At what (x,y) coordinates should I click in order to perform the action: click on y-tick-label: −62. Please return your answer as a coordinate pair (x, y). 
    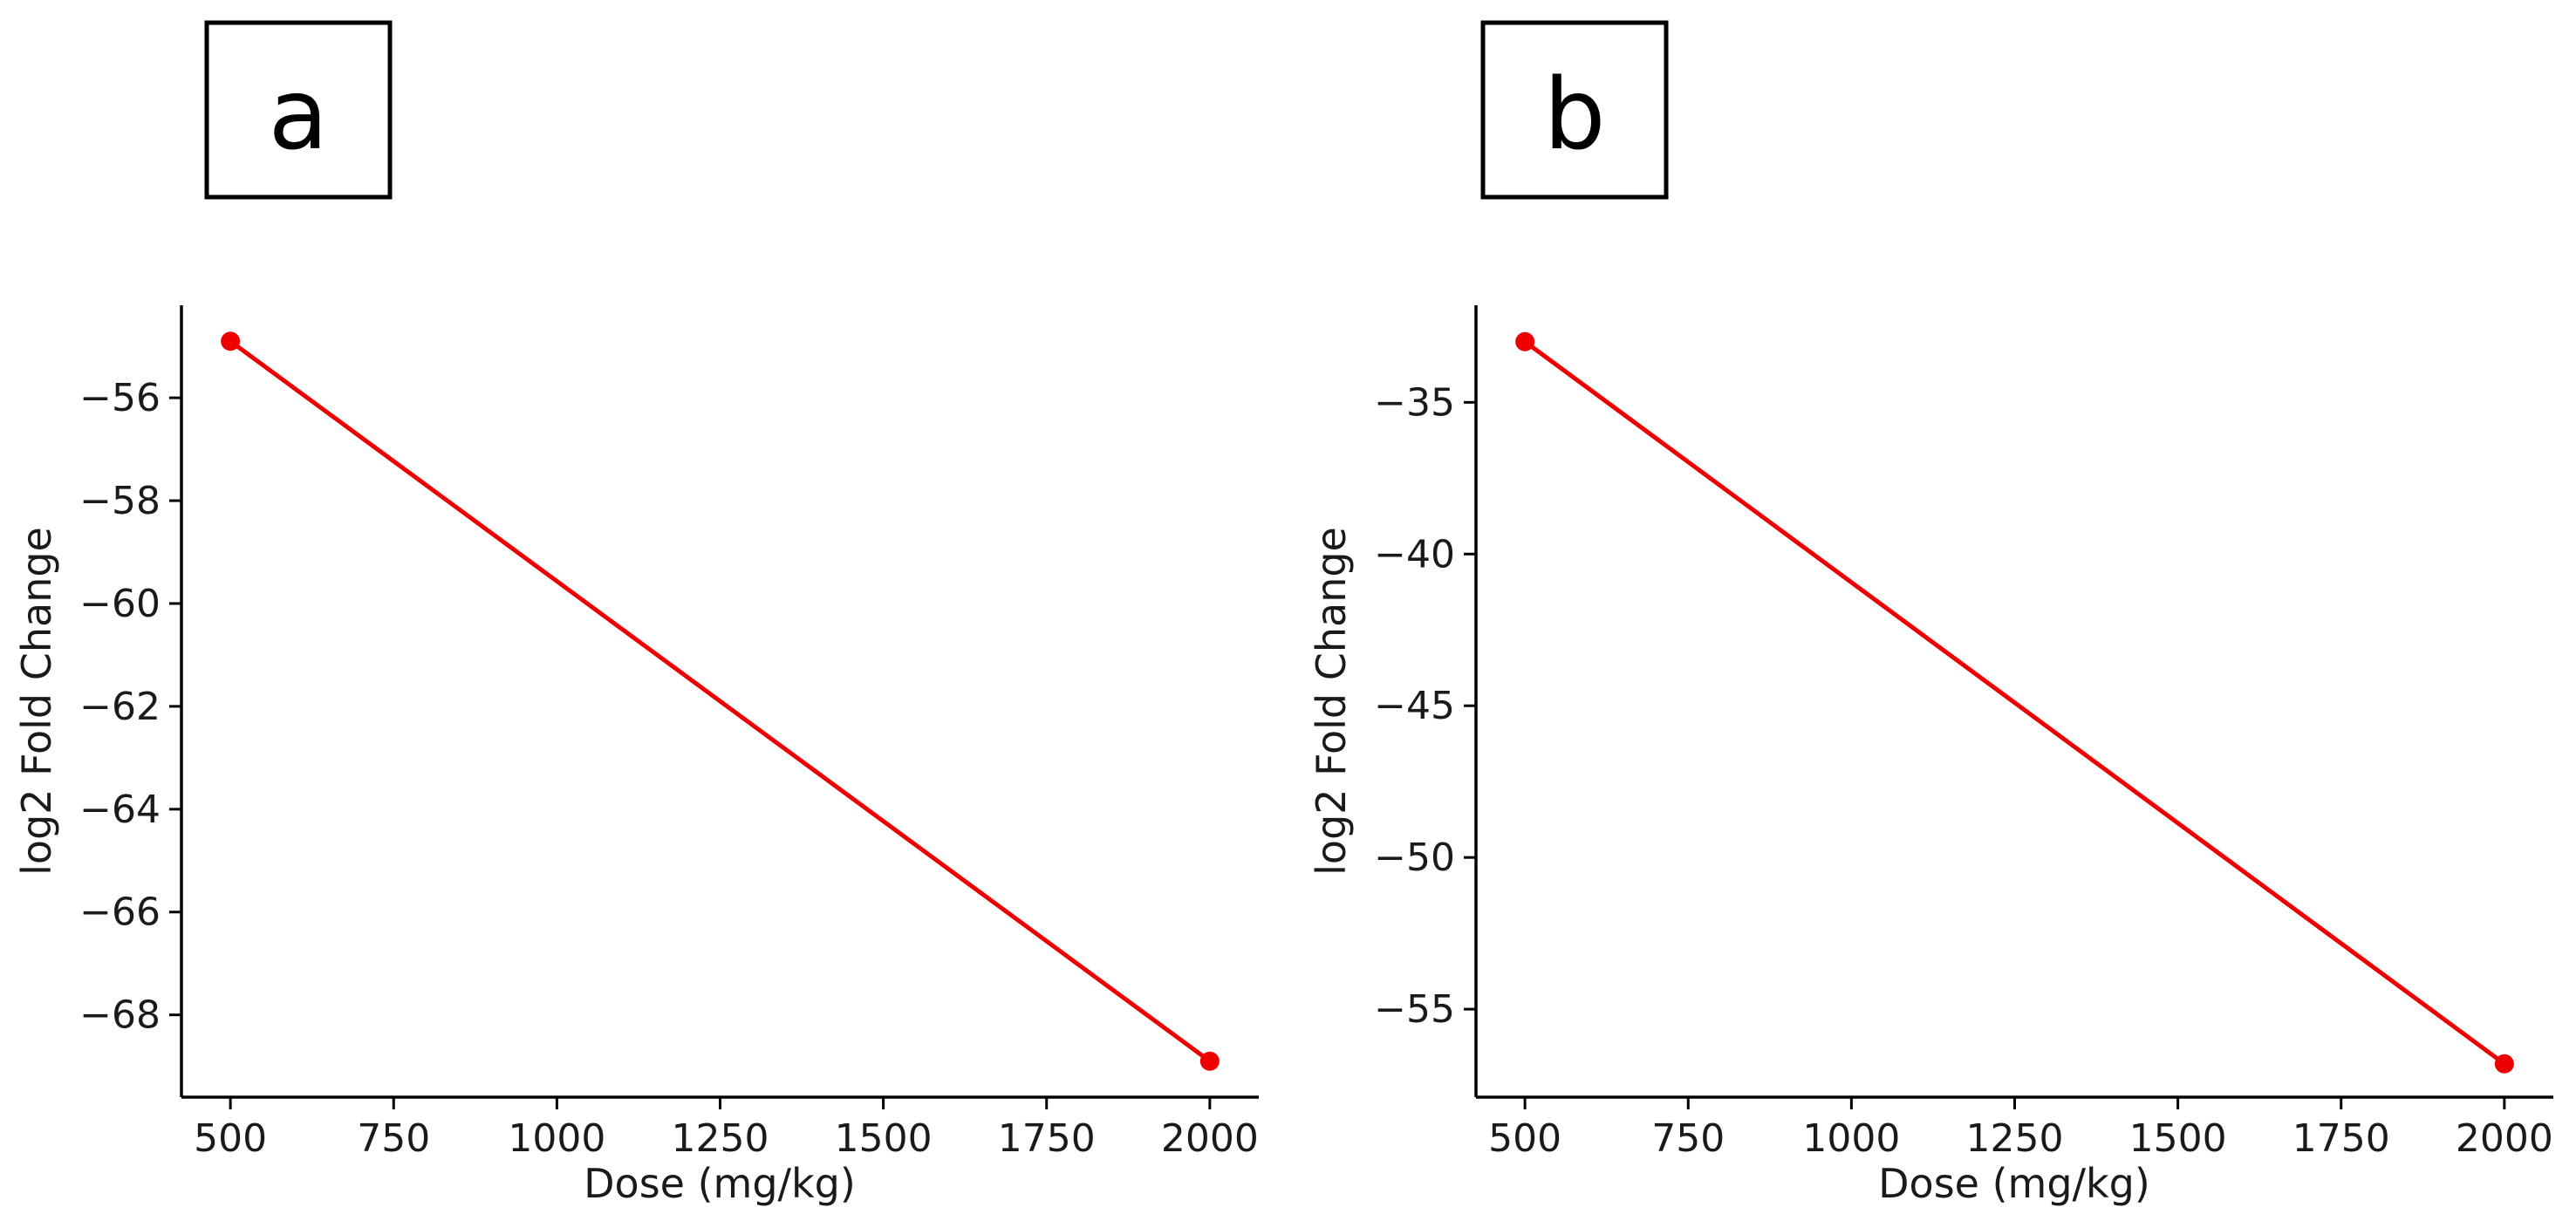
    Looking at the image, I should click on (120, 707).